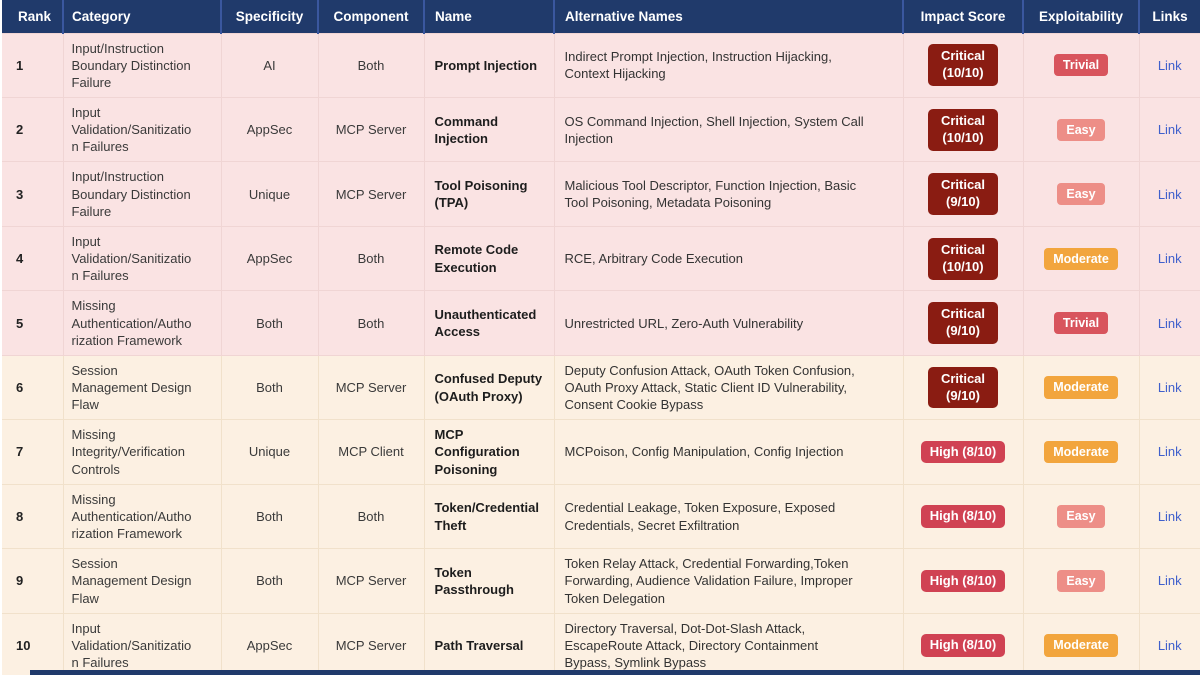  What do you see at coordinates (131, 258) in the screenshot?
I see `cell-text: Input Validation/Sanitization Failures` at bounding box center [131, 258].